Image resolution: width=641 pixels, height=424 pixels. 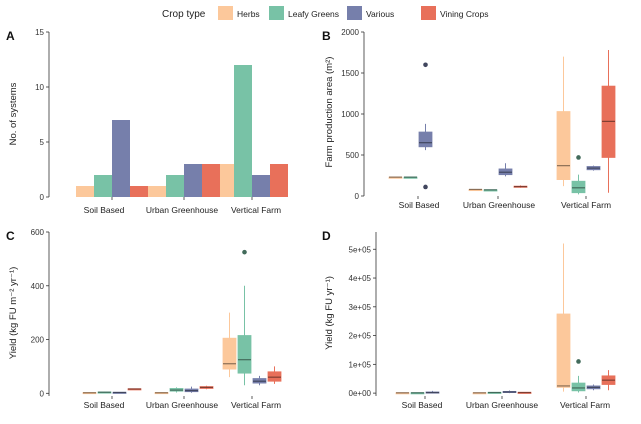 What do you see at coordinates (329, 112) in the screenshot?
I see `y-axis-title-b: Farm production area (m²)` at bounding box center [329, 112].